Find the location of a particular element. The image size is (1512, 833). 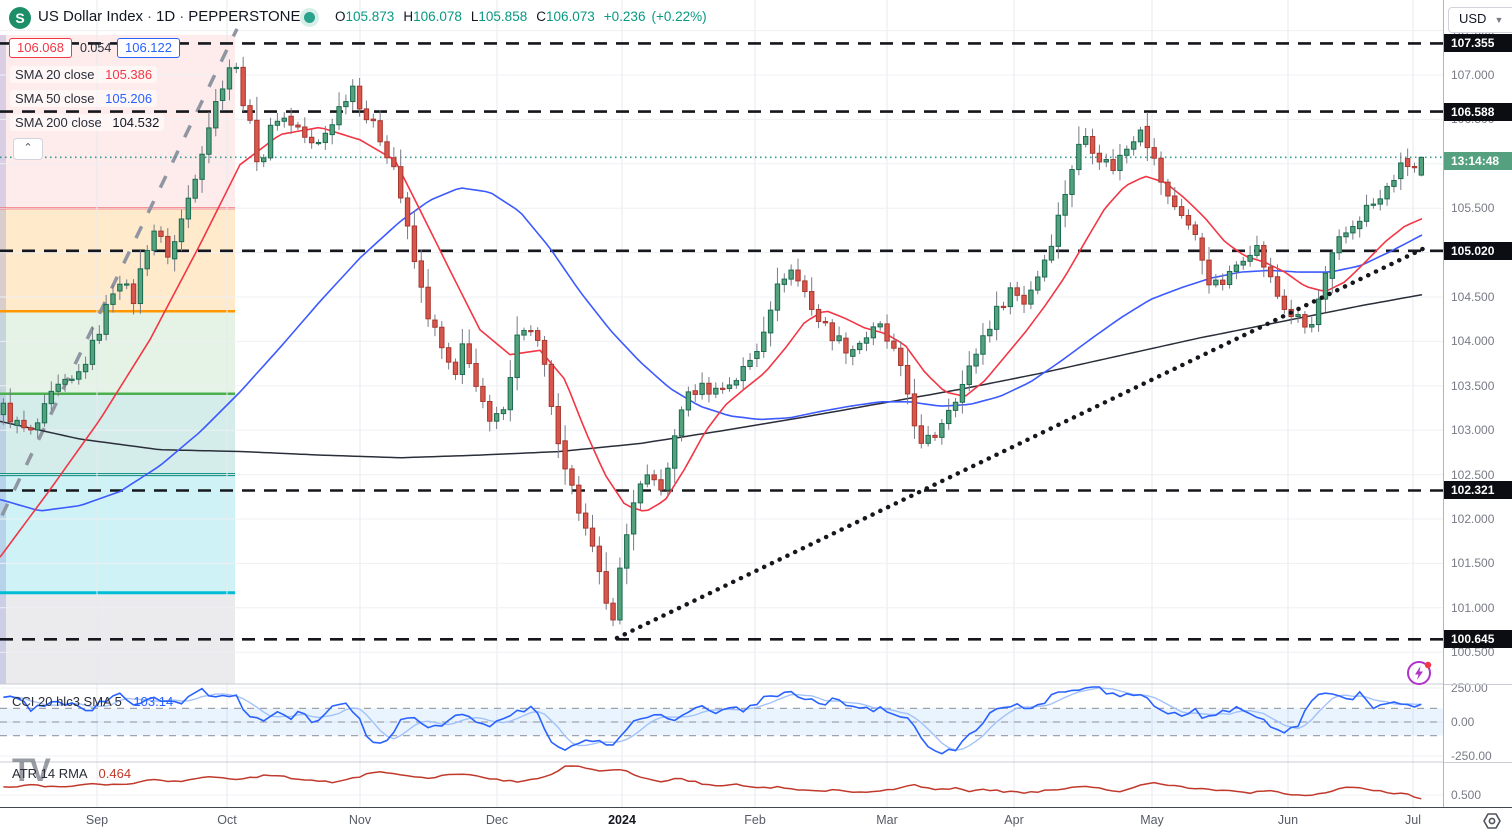

symbol-logo-icon: S is located at coordinates (20, 18).